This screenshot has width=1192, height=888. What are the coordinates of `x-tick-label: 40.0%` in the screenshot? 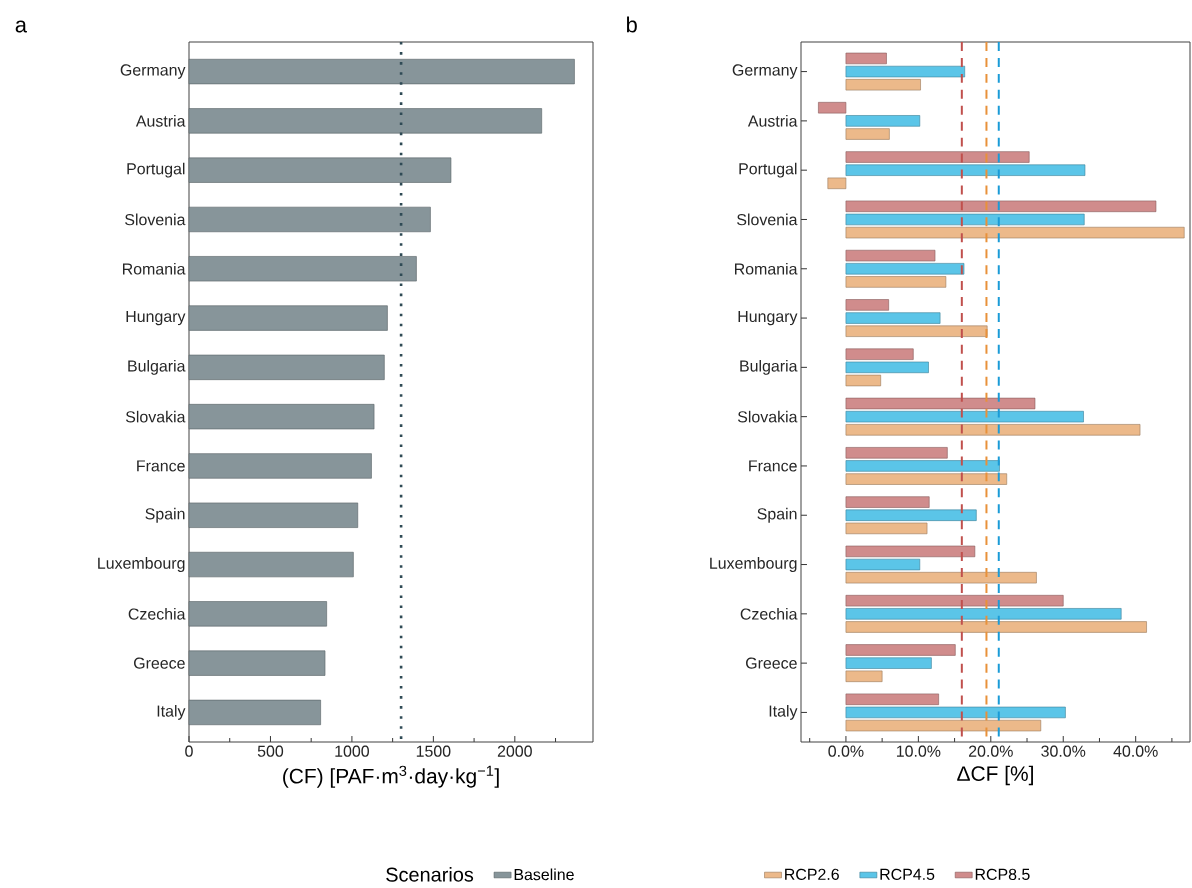 It's located at (1135, 751).